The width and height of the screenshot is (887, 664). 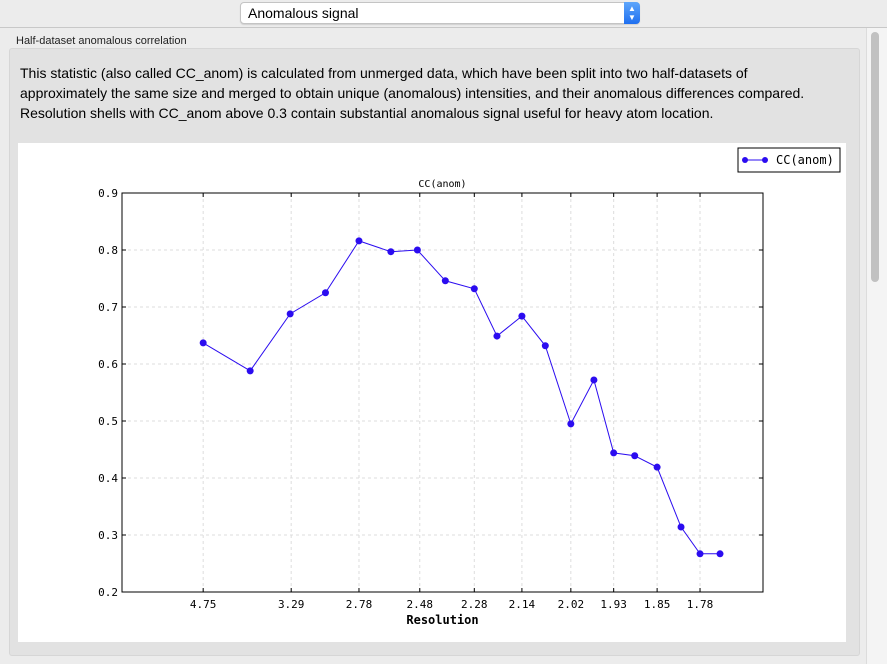 What do you see at coordinates (442, 620) in the screenshot?
I see `x-axis-label: Resolution` at bounding box center [442, 620].